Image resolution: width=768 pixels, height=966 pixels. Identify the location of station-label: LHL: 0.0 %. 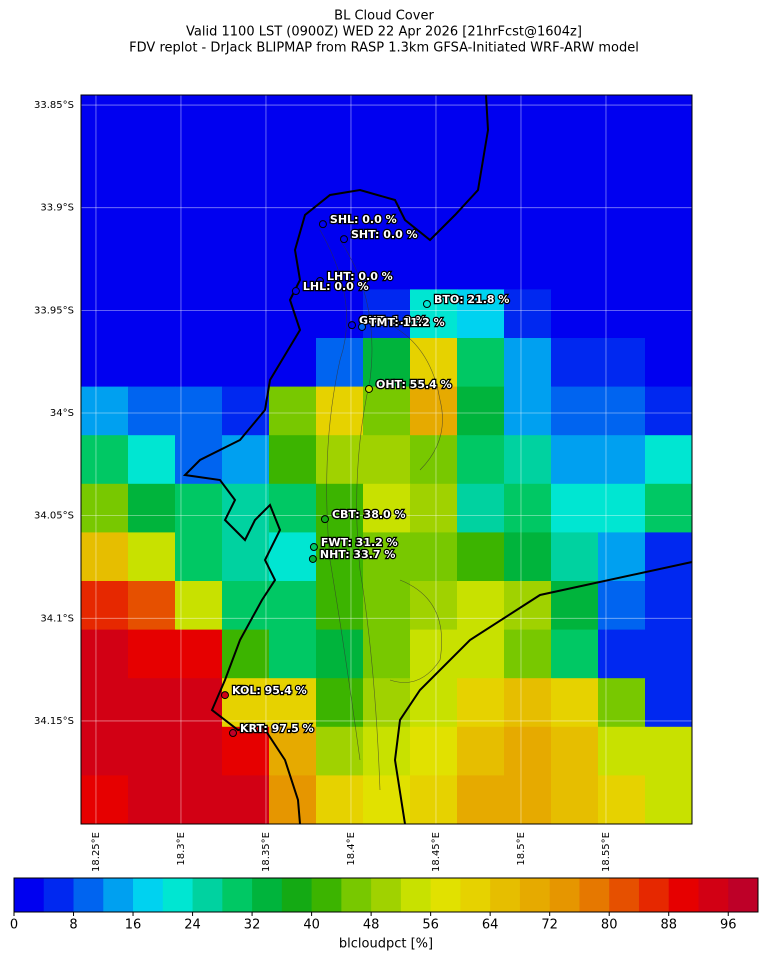
(336, 286).